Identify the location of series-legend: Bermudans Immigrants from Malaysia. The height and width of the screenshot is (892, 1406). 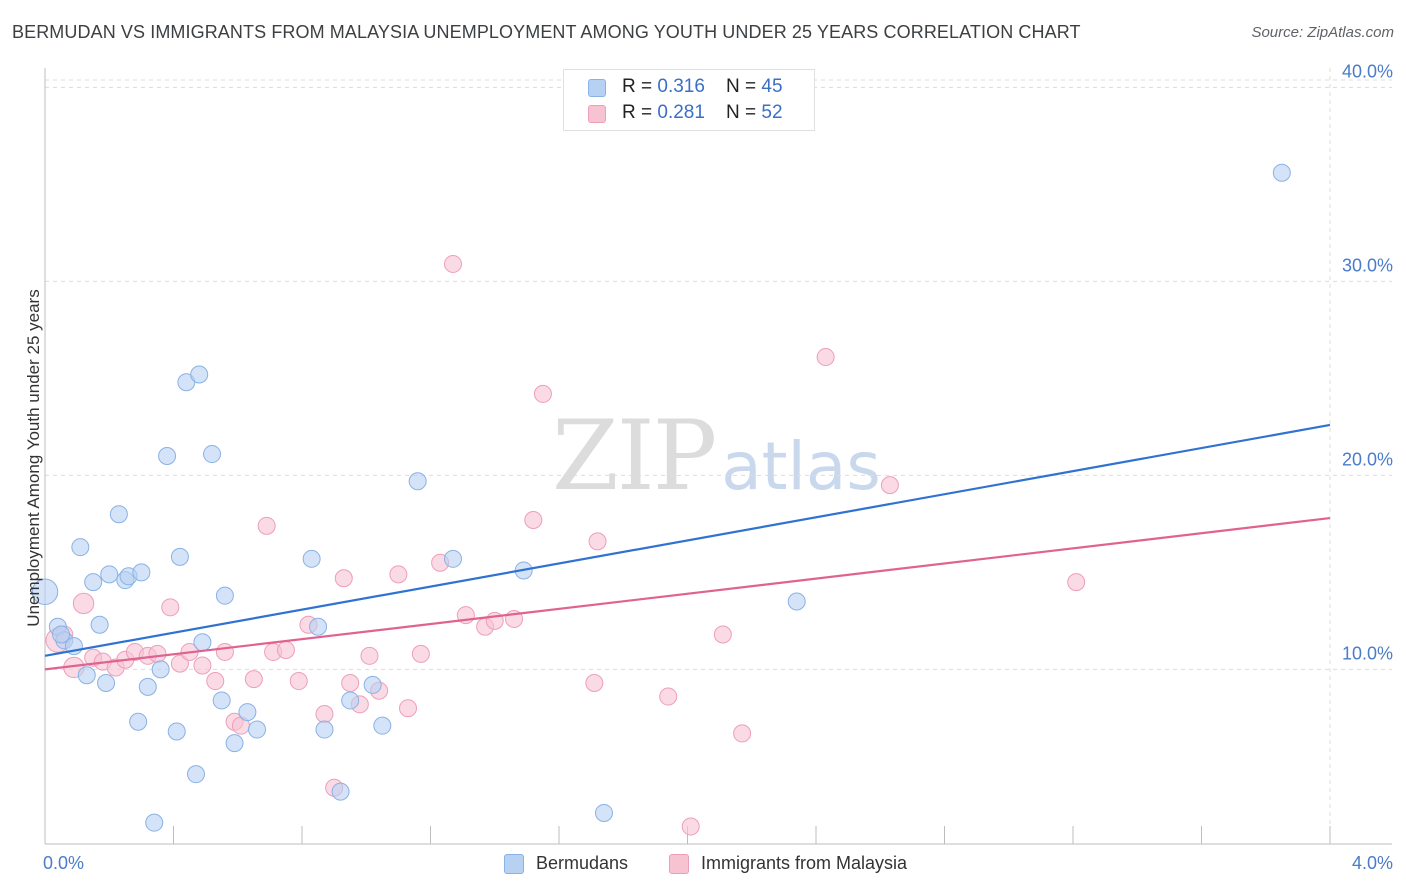
(703, 865).